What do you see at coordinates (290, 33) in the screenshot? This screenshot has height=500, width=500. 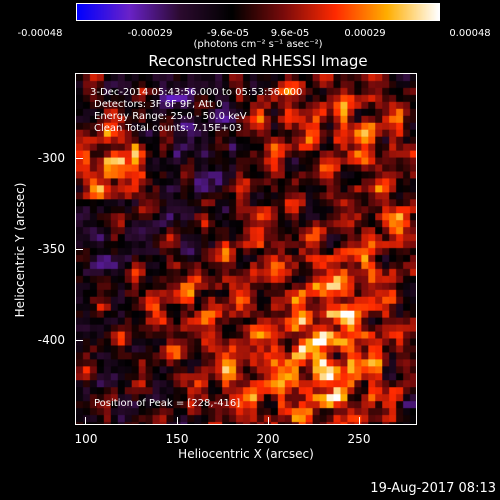 I see `colorbar-tick-label: 9.6e-05` at bounding box center [290, 33].